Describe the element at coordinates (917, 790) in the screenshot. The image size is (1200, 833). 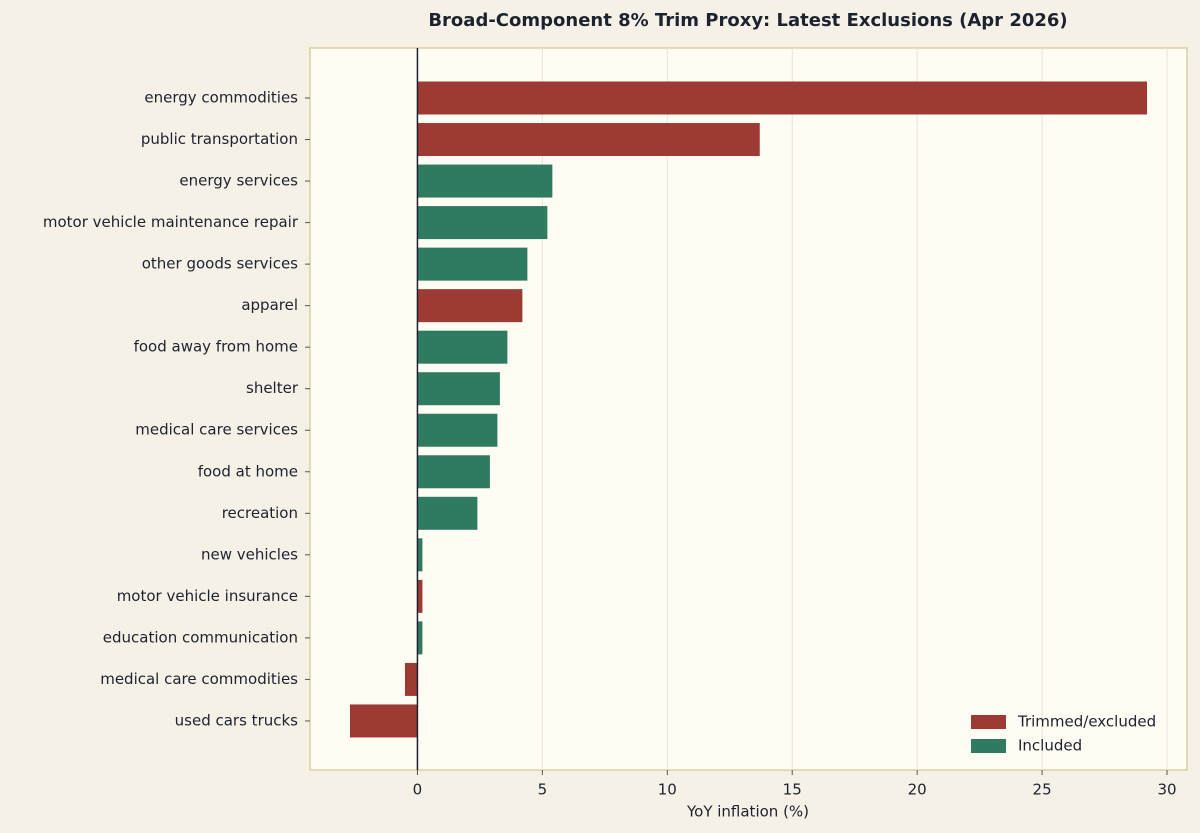
I see `x-tick-label: 20` at that location.